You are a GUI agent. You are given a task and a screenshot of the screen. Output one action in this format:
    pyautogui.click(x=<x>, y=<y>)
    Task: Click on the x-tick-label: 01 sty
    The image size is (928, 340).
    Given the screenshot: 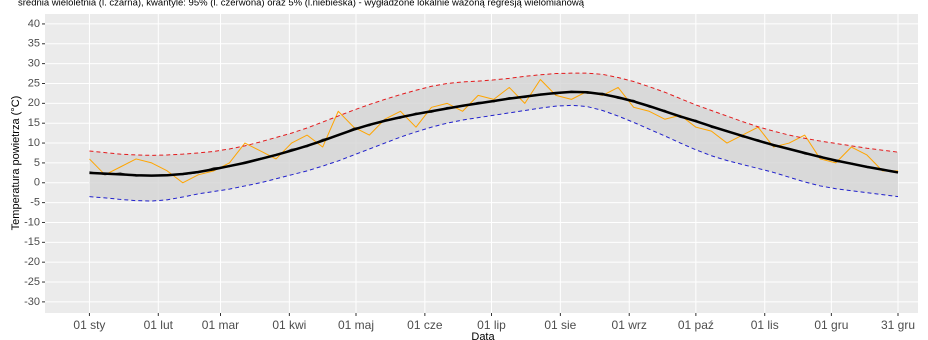 What is the action you would take?
    pyautogui.click(x=89, y=325)
    